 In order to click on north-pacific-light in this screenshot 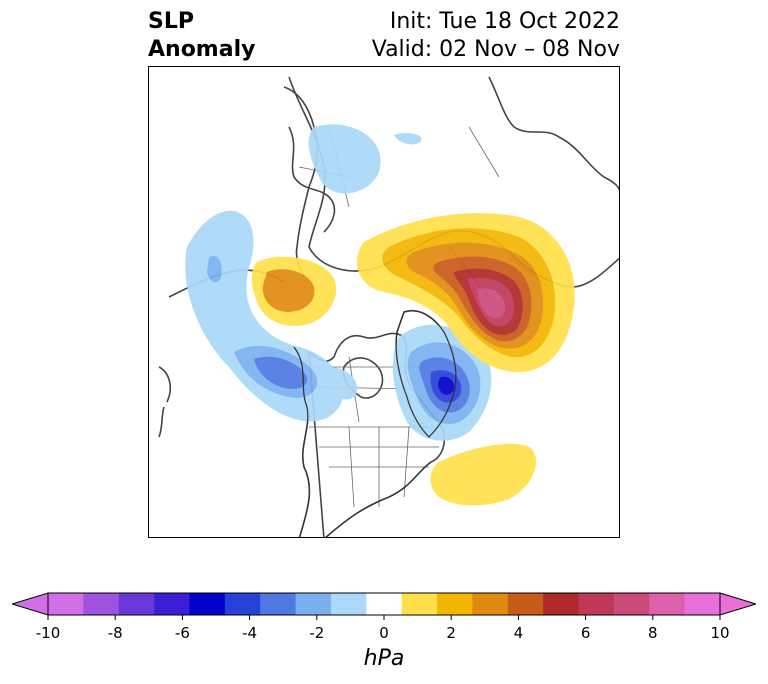, I will do `click(344, 159)`.